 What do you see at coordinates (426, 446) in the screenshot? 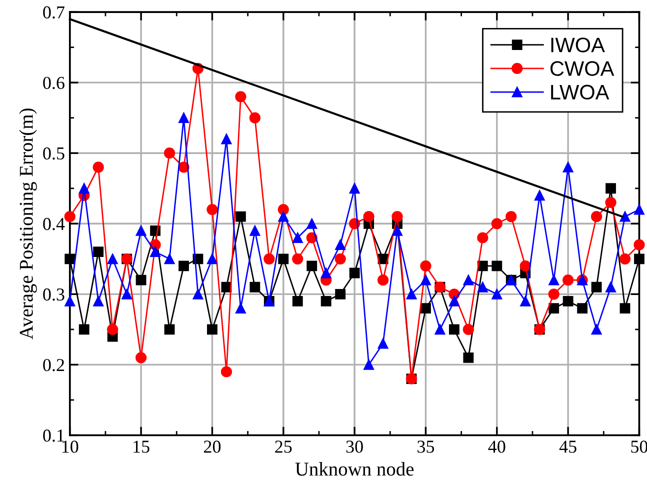
I see `x-tick-label: 35` at bounding box center [426, 446].